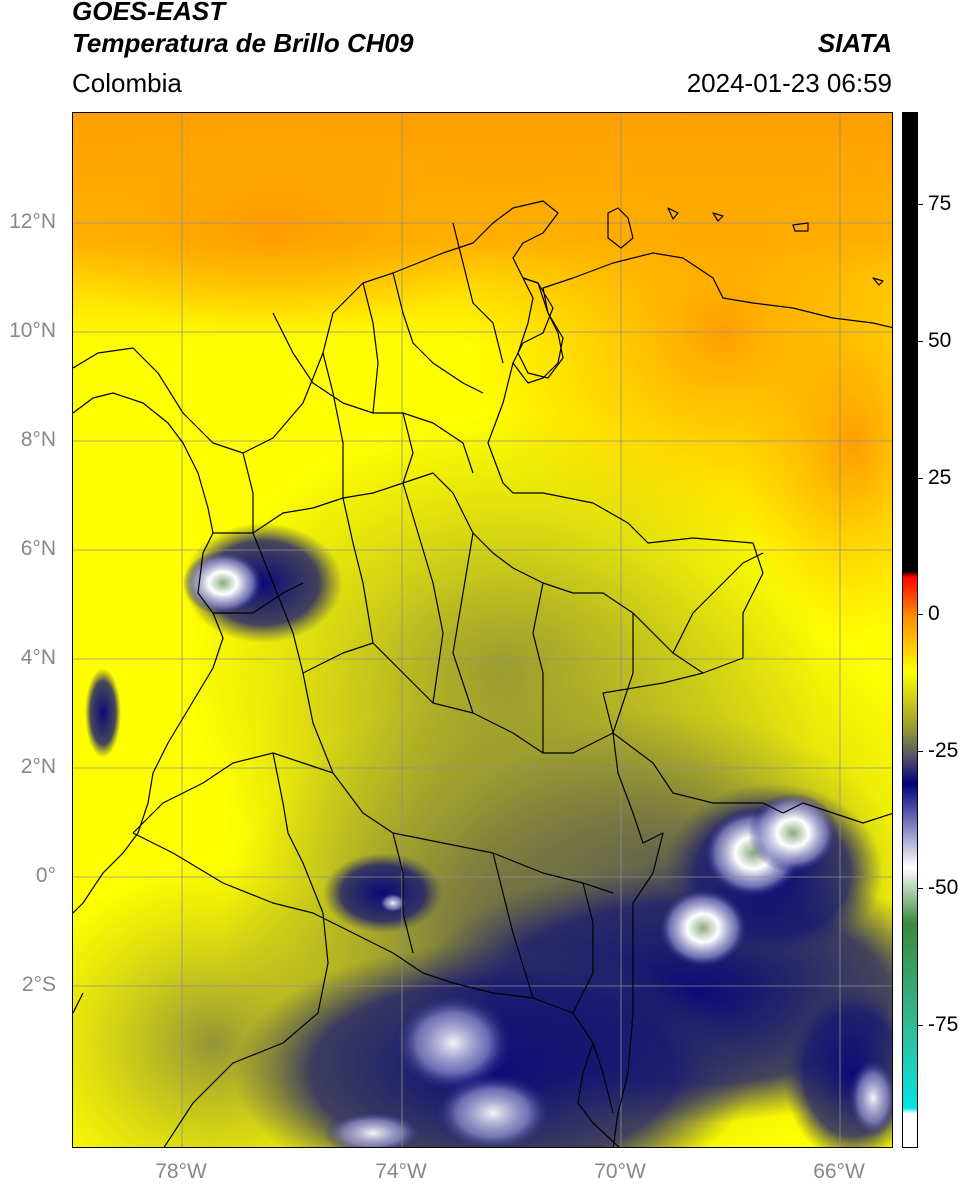 The image size is (966, 1190). Describe the element at coordinates (32, 330) in the screenshot. I see `lat-label-10n: 10°N` at that location.